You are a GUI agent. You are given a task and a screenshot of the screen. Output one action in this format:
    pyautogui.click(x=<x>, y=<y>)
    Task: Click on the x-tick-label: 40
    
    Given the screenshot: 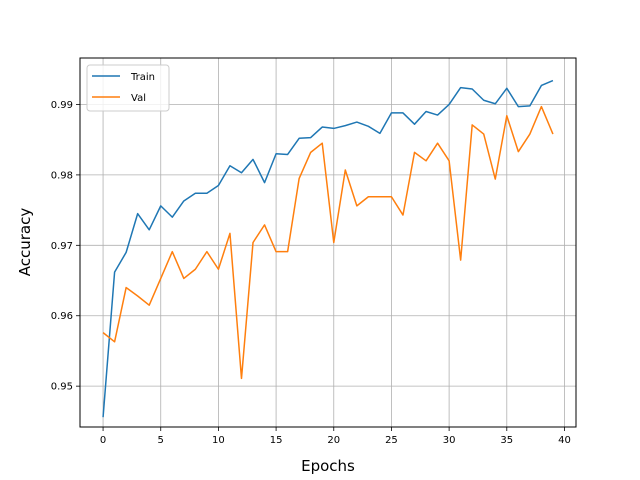 What is the action you would take?
    pyautogui.click(x=564, y=440)
    